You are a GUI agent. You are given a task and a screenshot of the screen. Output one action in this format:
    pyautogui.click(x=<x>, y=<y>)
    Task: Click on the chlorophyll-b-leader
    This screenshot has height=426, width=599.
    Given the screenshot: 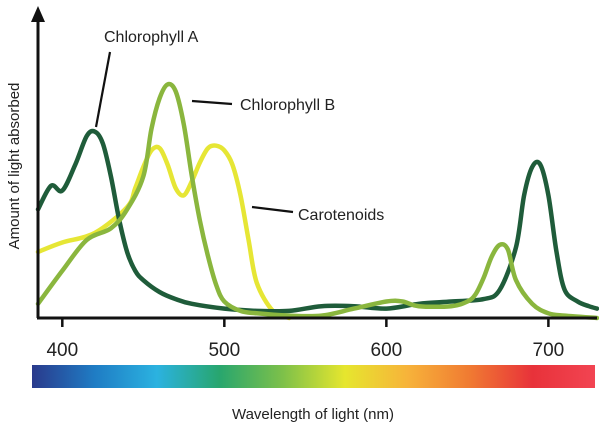 What is the action you would take?
    pyautogui.click(x=212, y=102)
    